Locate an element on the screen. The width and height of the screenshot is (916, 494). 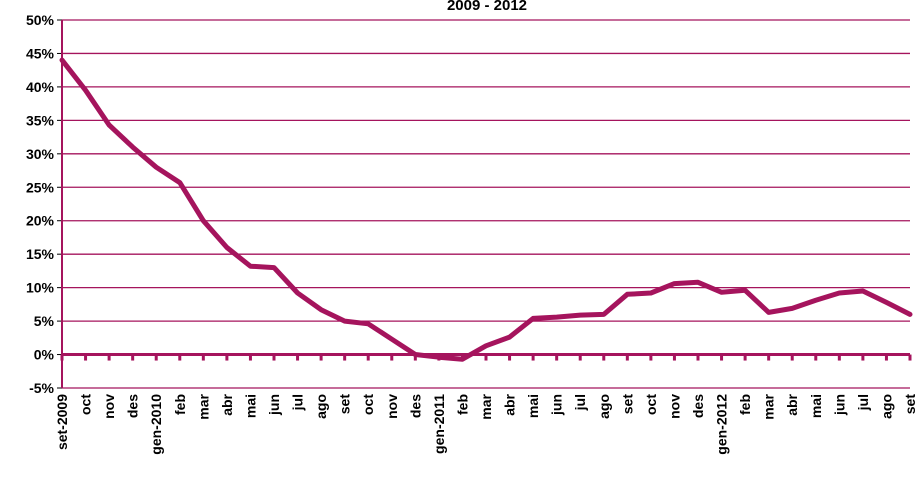
y-tick-label: 30% is located at coordinates (40, 154).